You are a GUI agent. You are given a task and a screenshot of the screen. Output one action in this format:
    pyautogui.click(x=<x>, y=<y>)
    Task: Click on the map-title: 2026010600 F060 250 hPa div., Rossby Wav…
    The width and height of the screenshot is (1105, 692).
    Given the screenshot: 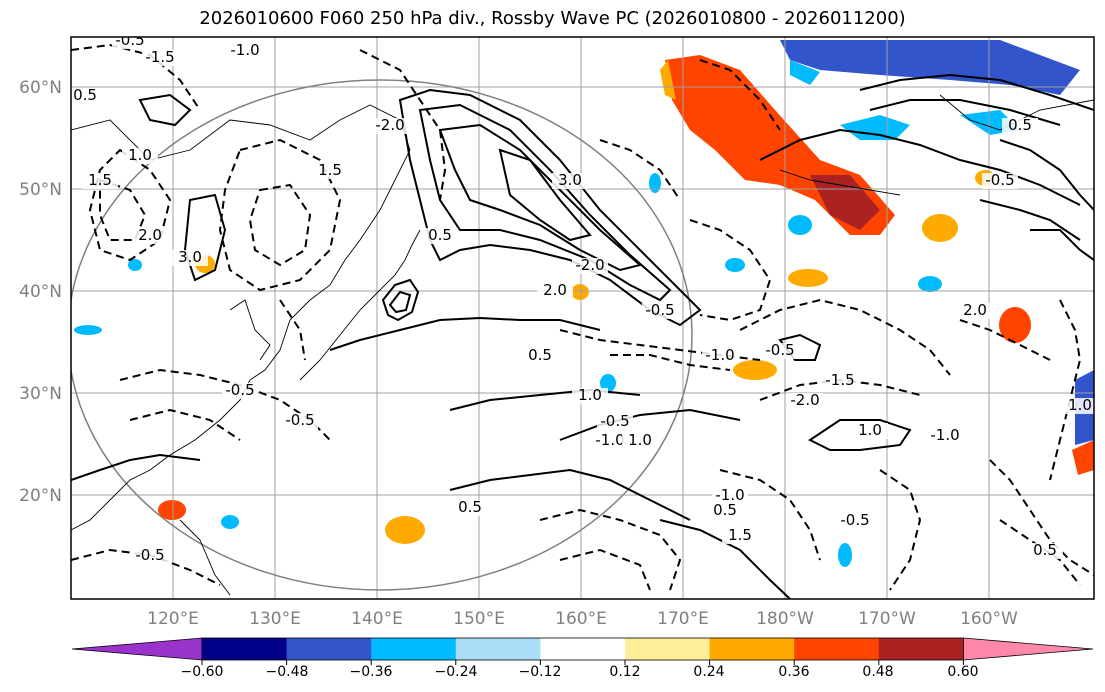 What is the action you would take?
    pyautogui.click(x=552, y=18)
    